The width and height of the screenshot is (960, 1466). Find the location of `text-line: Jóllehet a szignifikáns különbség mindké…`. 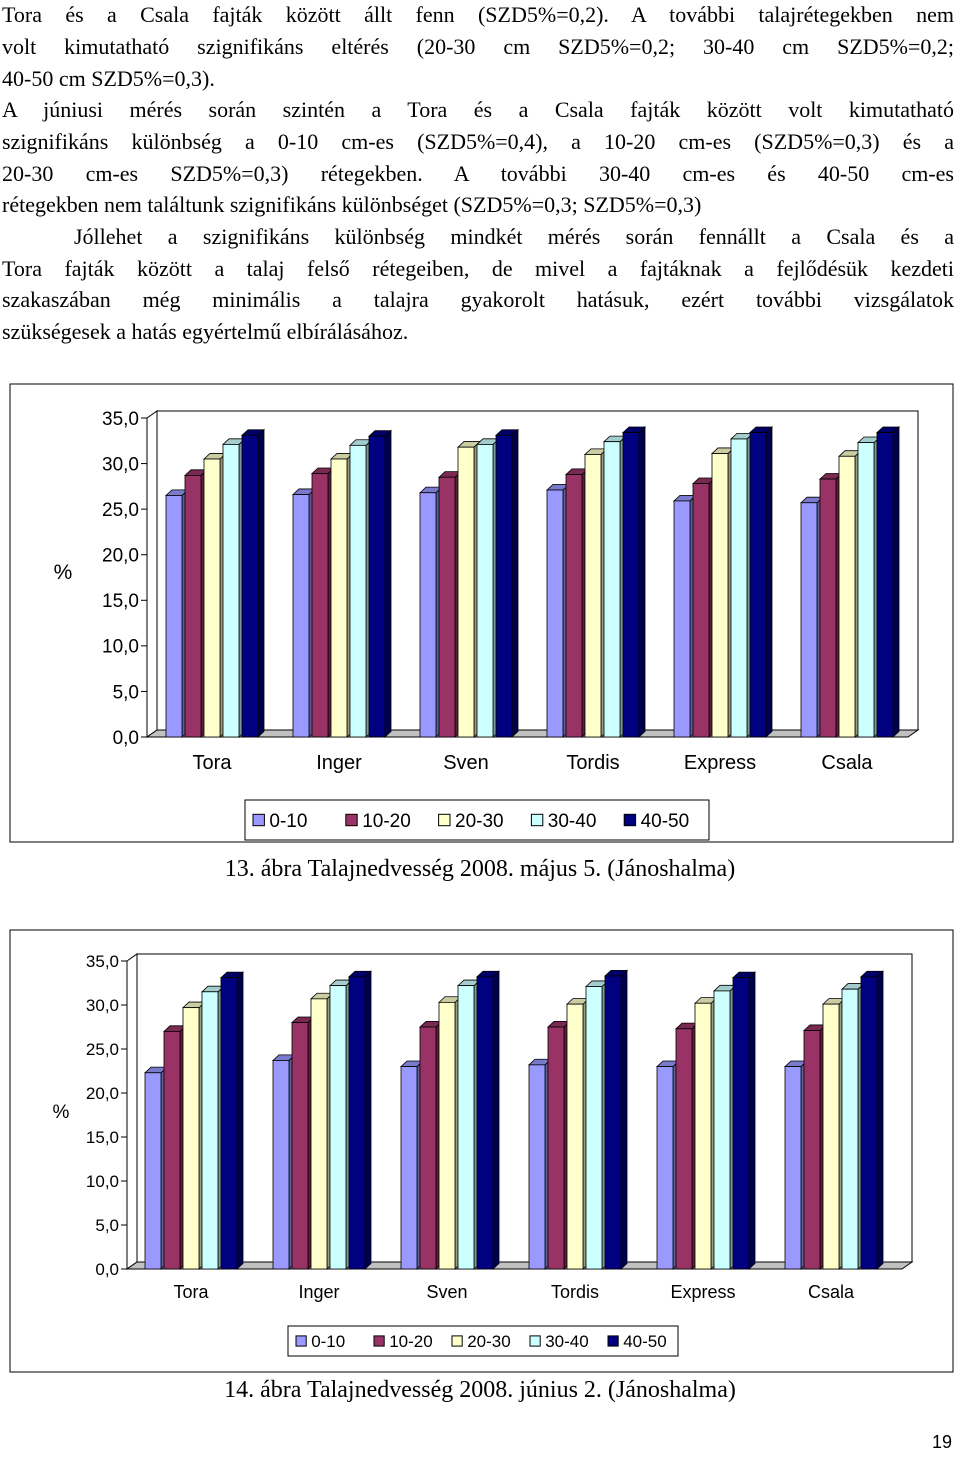

text-line: Jóllehet a szignifikáns különbség mindké… is located at coordinates (514, 236).